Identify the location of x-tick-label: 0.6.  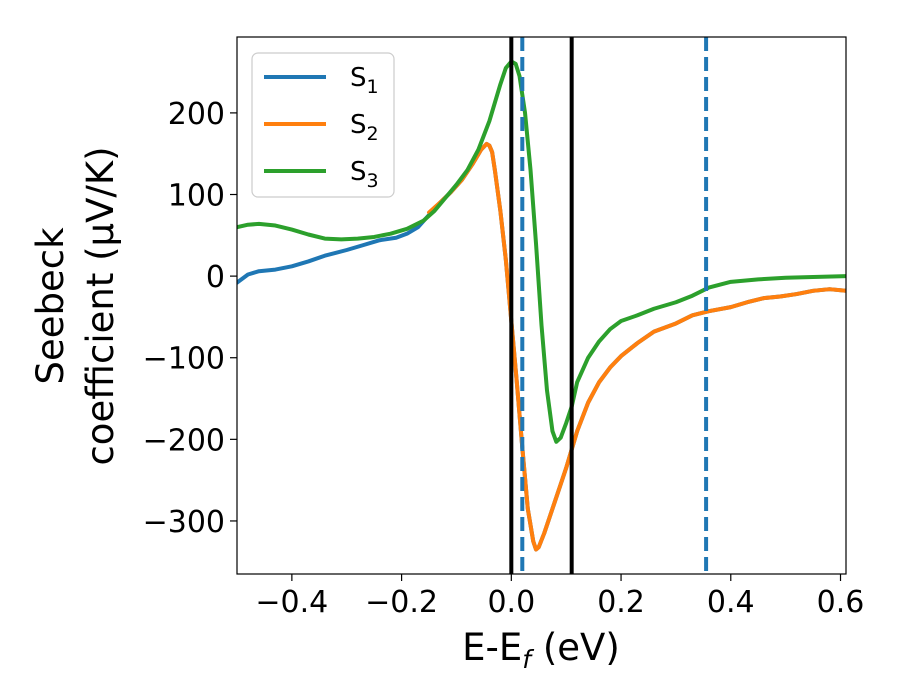
(841, 602).